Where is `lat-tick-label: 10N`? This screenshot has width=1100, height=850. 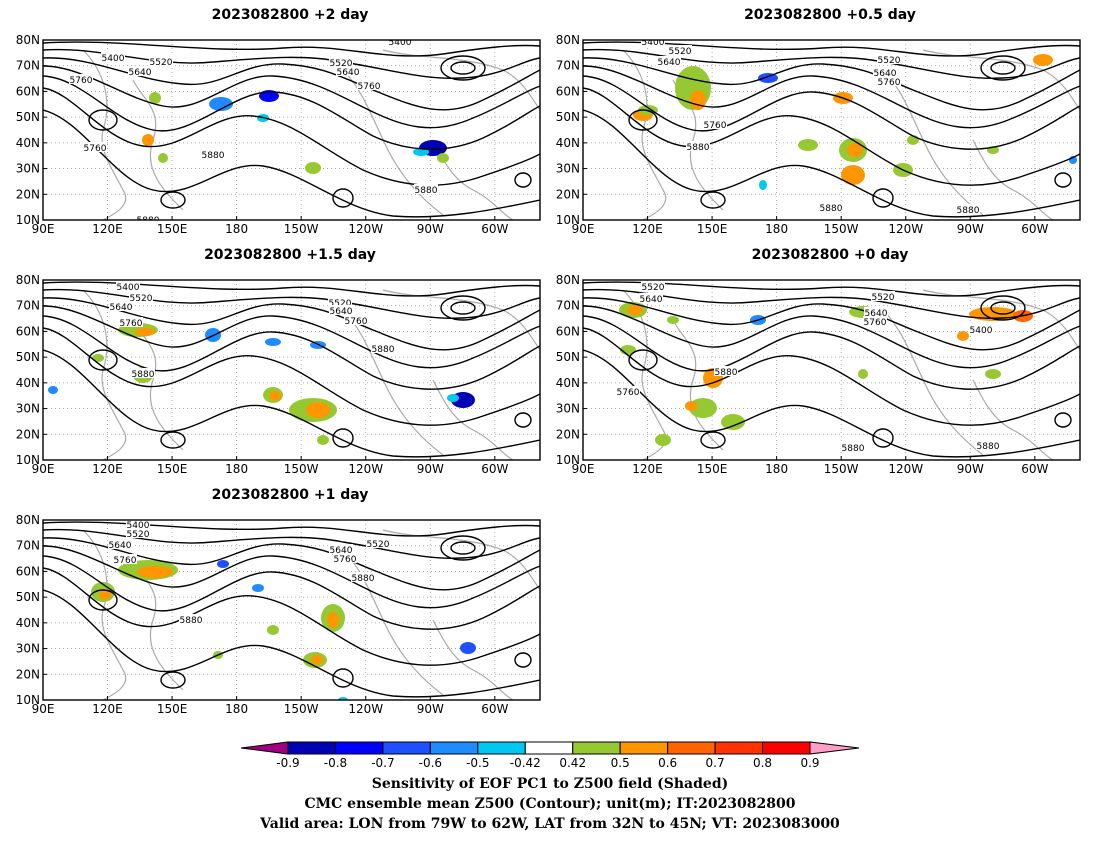 lat-tick-label: 10N is located at coordinates (568, 460).